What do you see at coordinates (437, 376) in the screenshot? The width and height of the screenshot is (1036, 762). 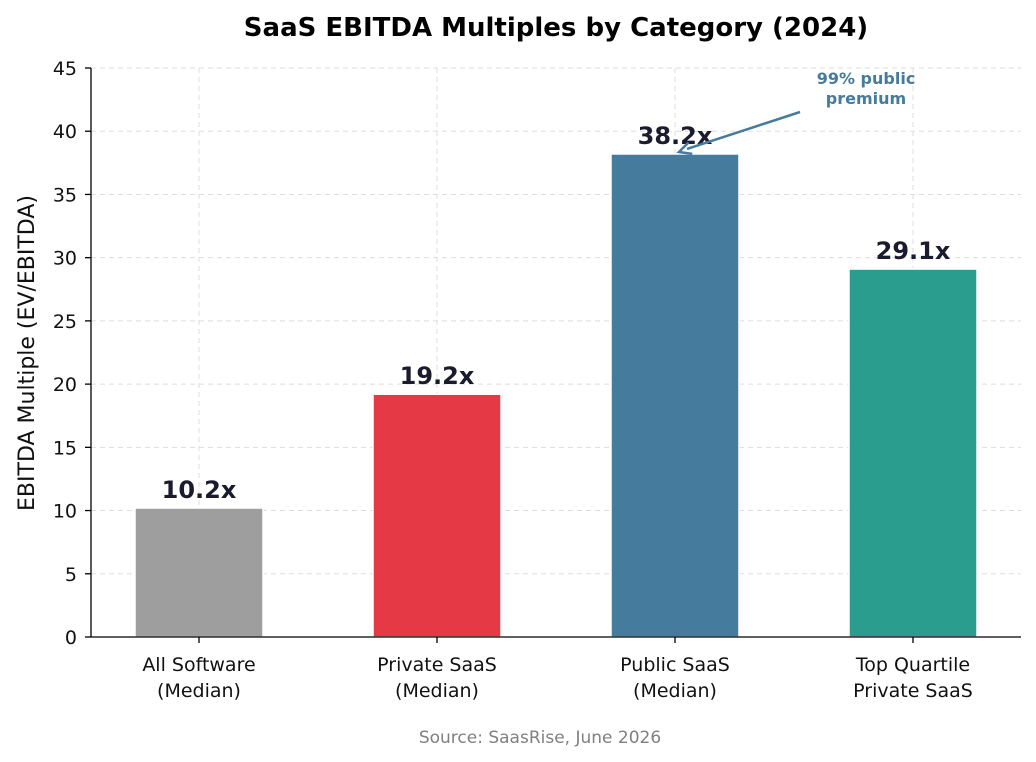 I see `value-label: 19.2x` at bounding box center [437, 376].